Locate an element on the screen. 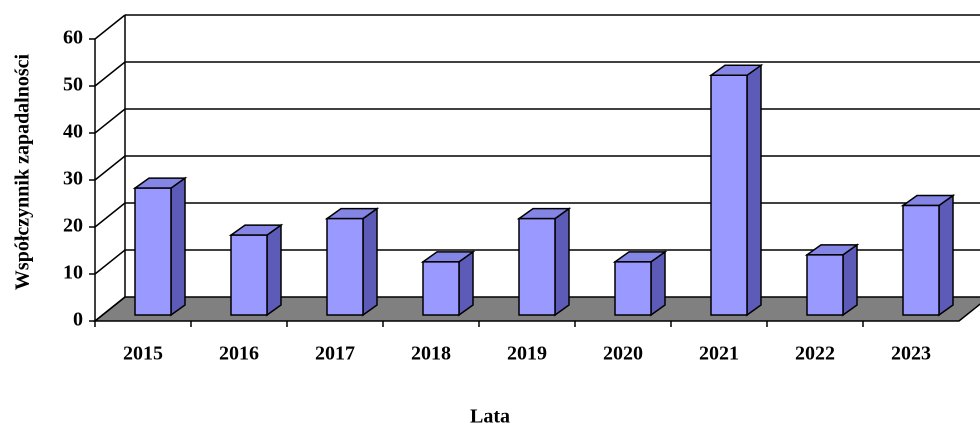 The image size is (980, 431). x-axis-title: Lata is located at coordinates (490, 417).